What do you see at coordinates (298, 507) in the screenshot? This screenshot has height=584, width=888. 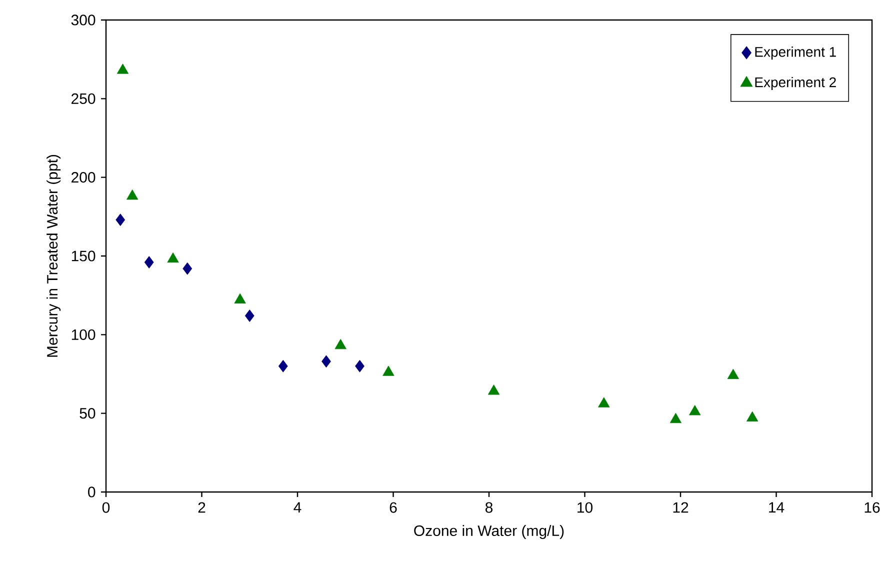 I see `x-tick-label: 4` at bounding box center [298, 507].